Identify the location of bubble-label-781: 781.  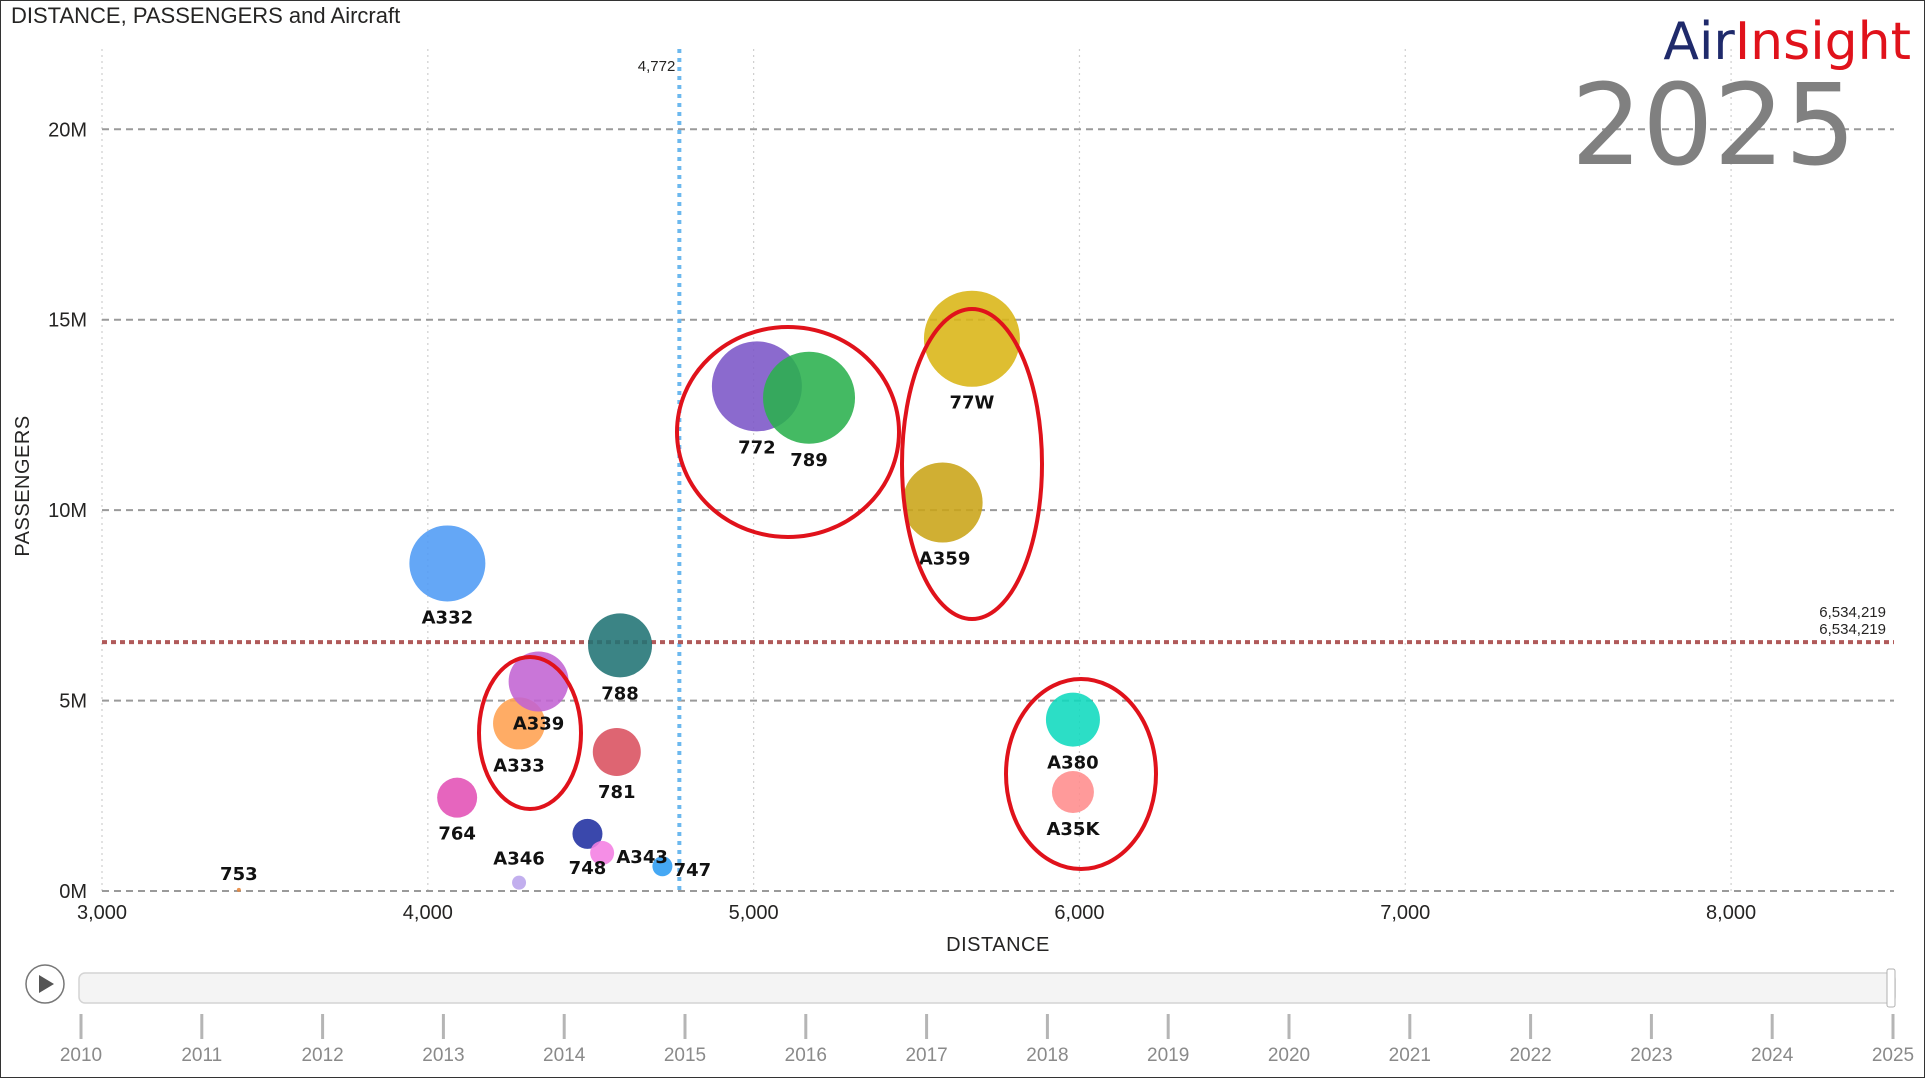
(617, 792).